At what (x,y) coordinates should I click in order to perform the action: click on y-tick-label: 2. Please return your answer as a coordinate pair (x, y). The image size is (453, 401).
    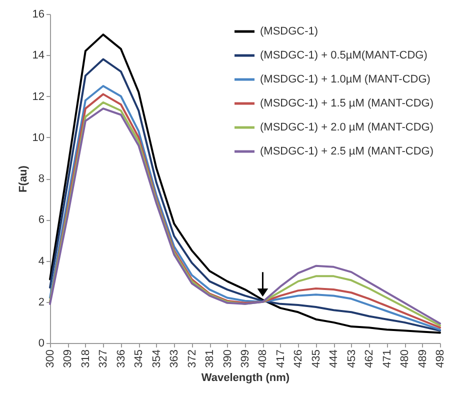
    Looking at the image, I should click on (41, 302).